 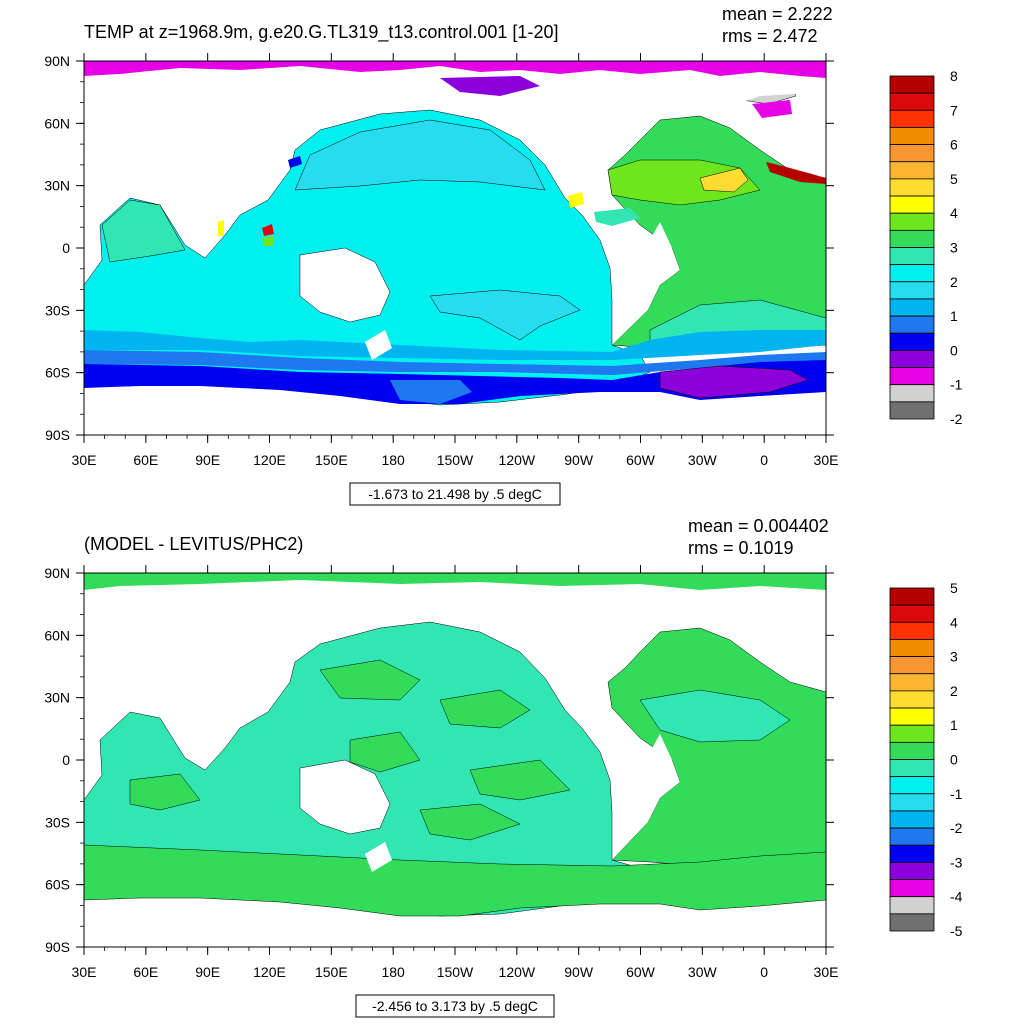 I want to click on bottom-range-box, so click(x=455, y=1006).